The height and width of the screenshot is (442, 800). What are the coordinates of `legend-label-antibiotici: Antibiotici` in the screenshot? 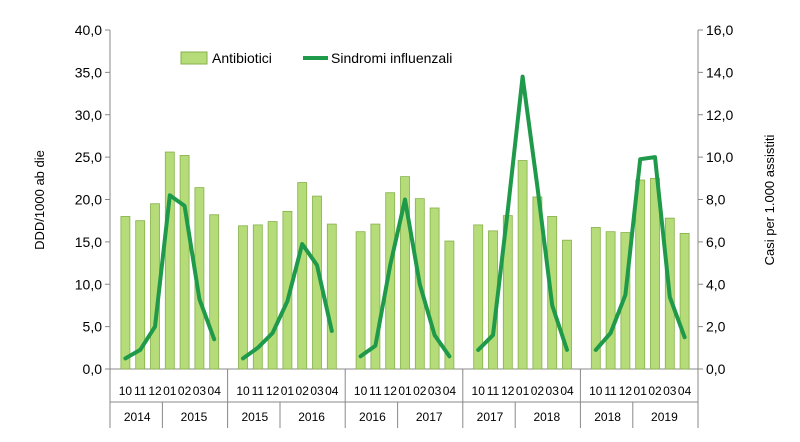 It's located at (242, 58).